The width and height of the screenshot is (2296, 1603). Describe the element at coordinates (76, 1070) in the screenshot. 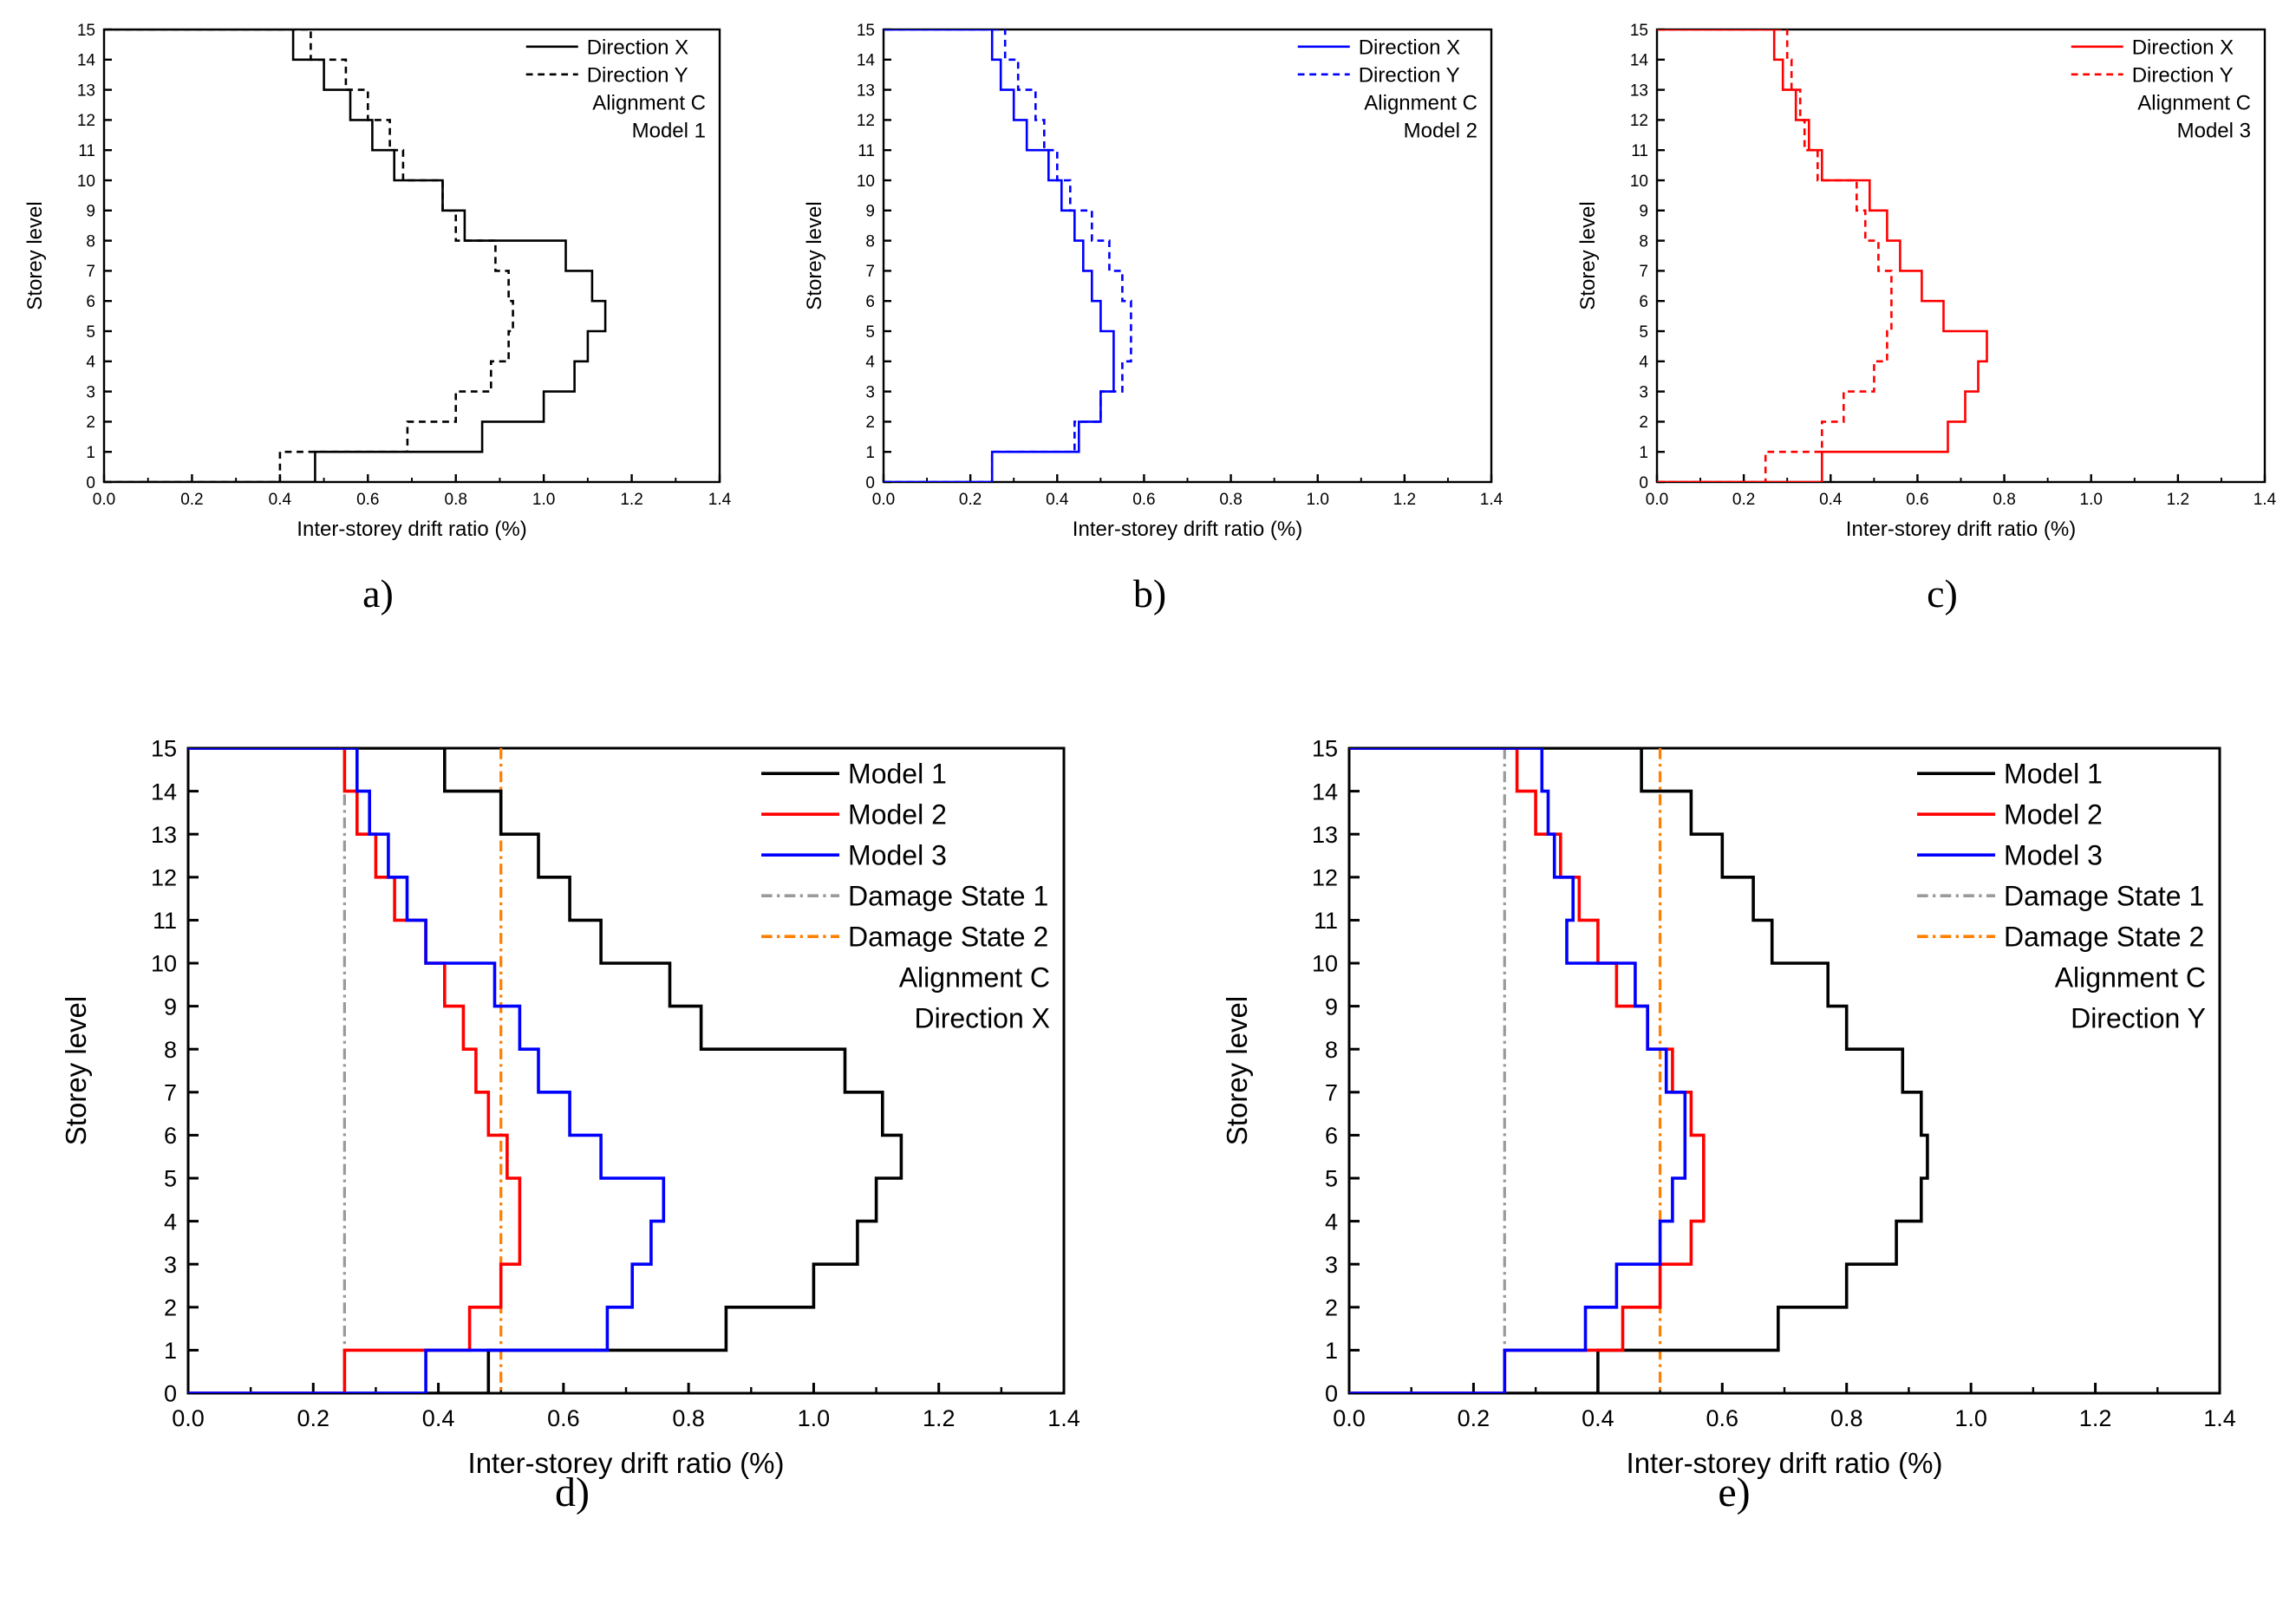

I see `y-axis-label: Storey level` at that location.